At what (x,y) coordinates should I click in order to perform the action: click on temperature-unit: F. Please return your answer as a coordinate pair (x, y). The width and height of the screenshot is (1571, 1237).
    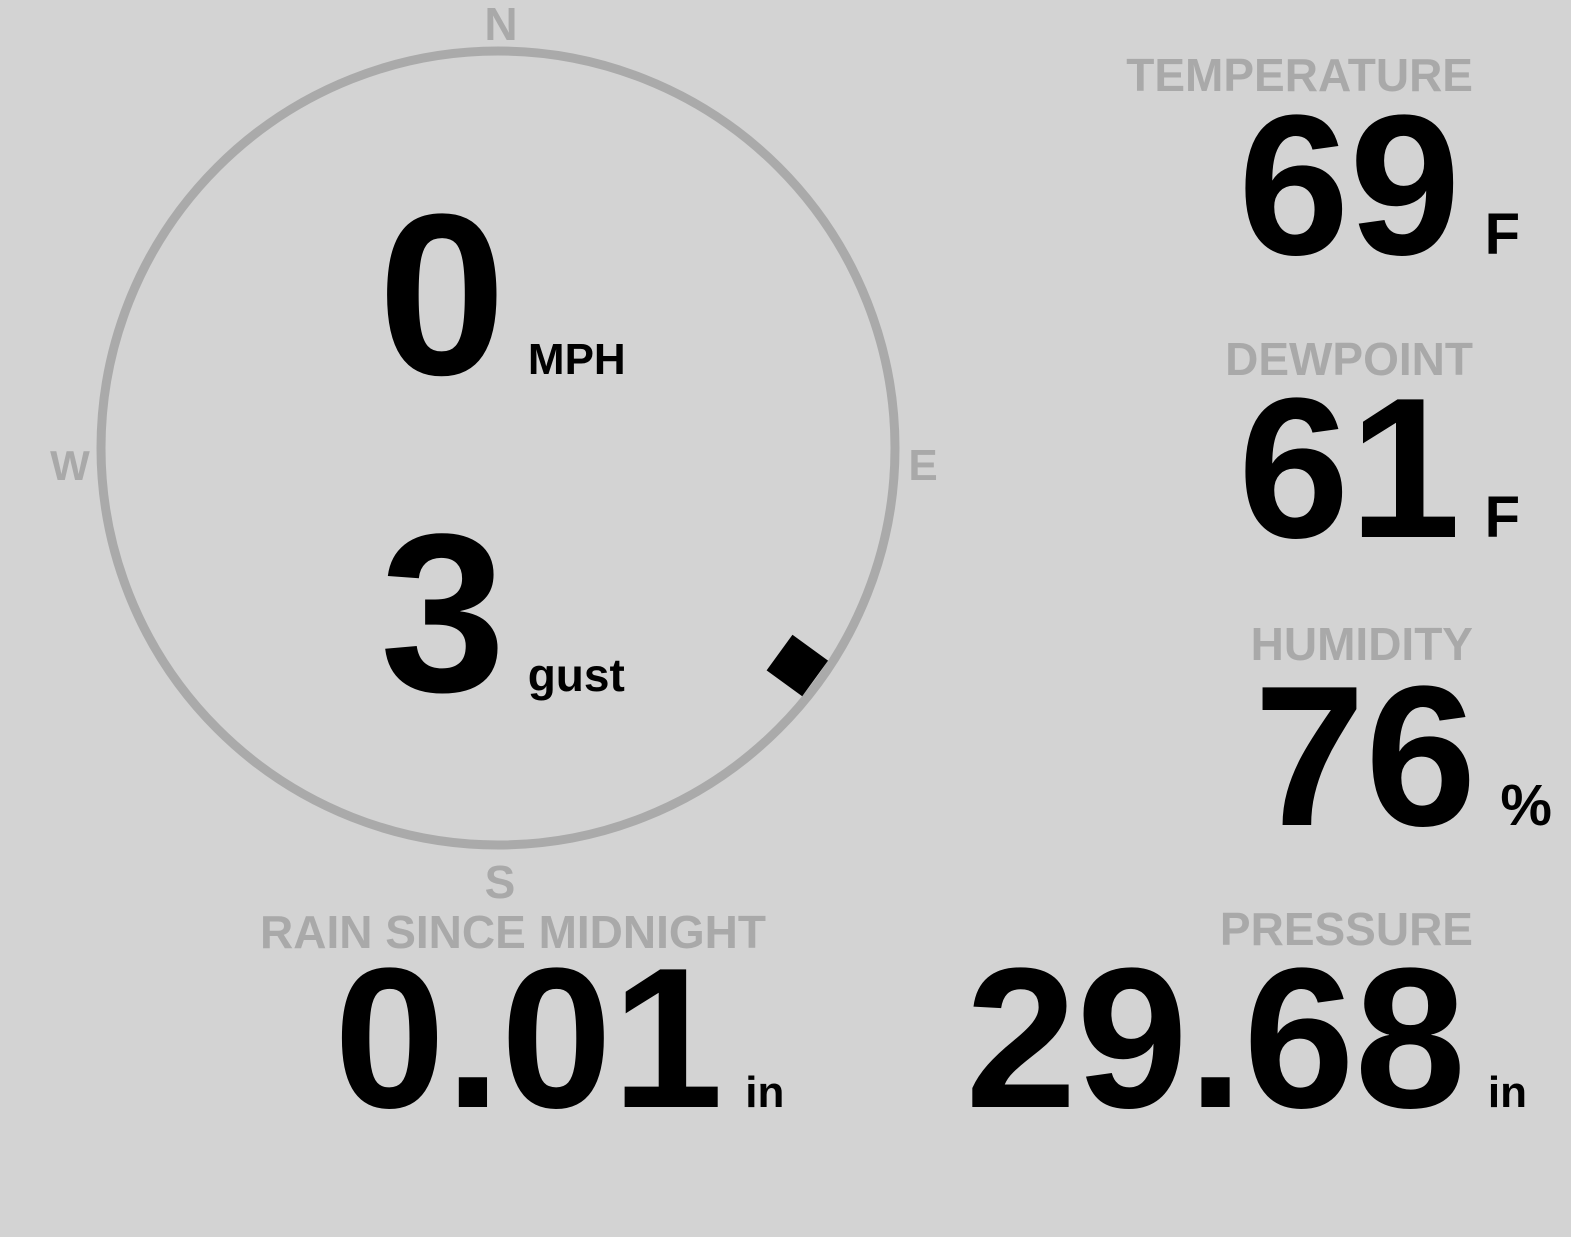
    Looking at the image, I should click on (1502, 234).